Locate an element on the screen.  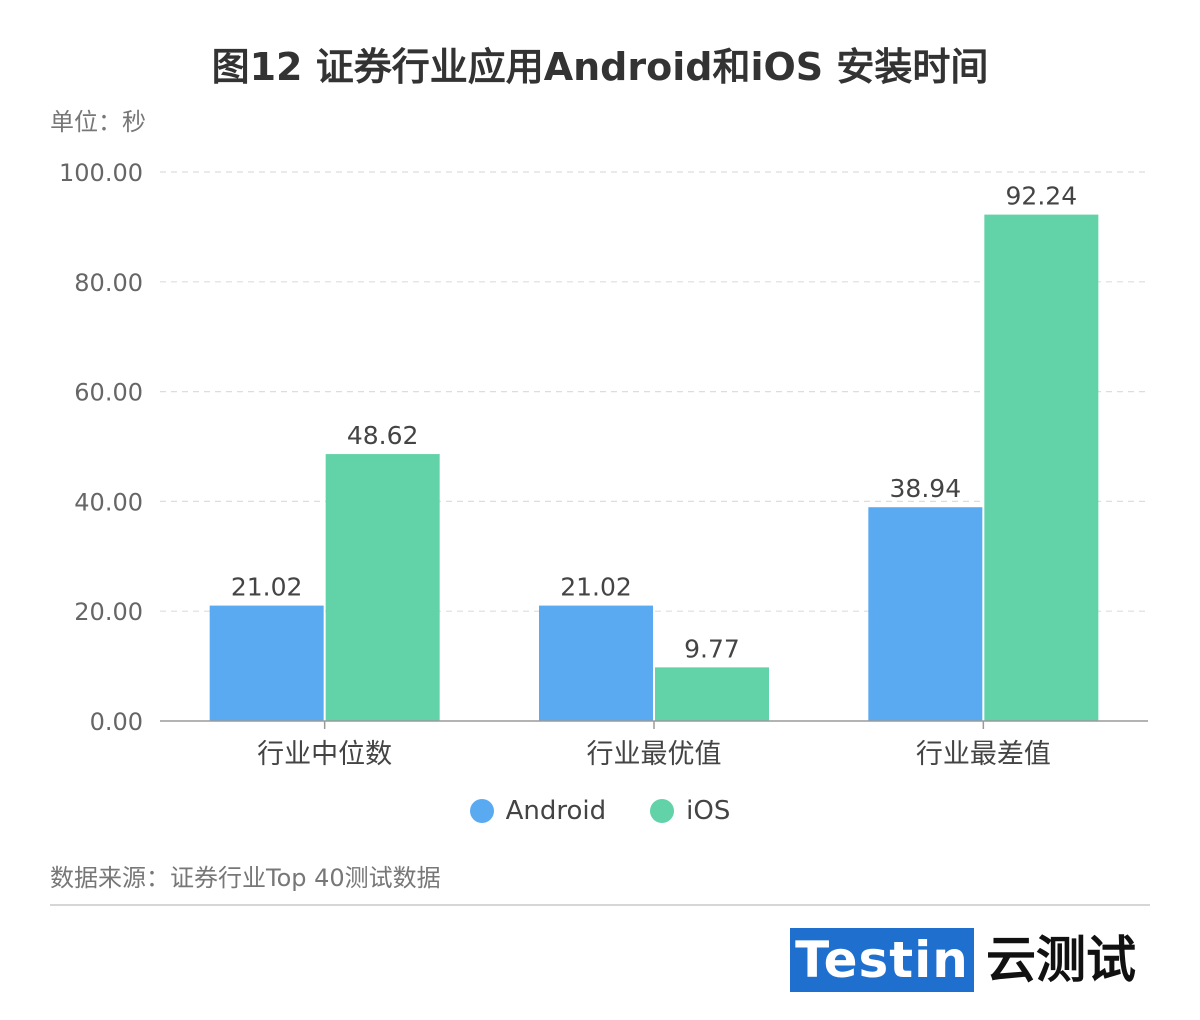
ytick-label-5: 100.00 is located at coordinates (101, 173).